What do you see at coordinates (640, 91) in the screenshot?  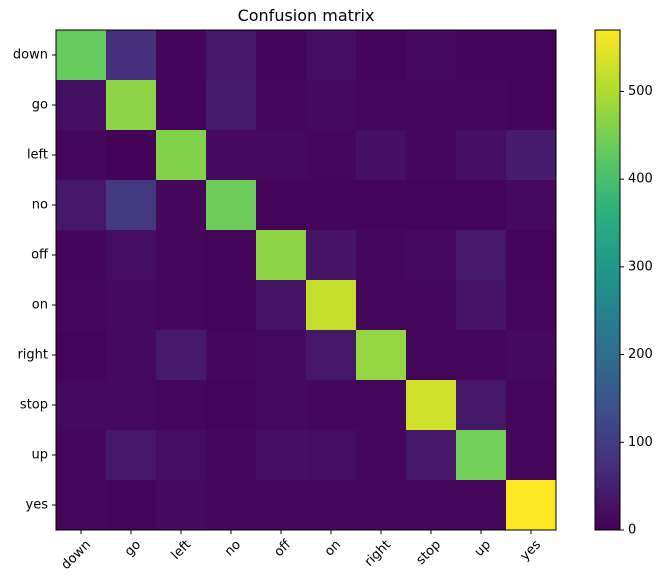 I see `colorbar-tick-label: 500` at bounding box center [640, 91].